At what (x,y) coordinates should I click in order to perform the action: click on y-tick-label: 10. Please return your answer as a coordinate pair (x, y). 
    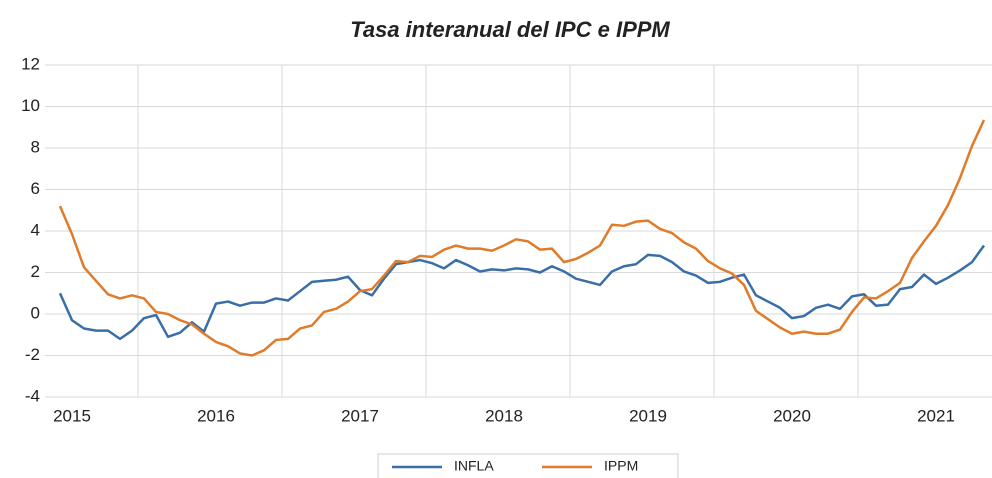
    Looking at the image, I should click on (30, 105).